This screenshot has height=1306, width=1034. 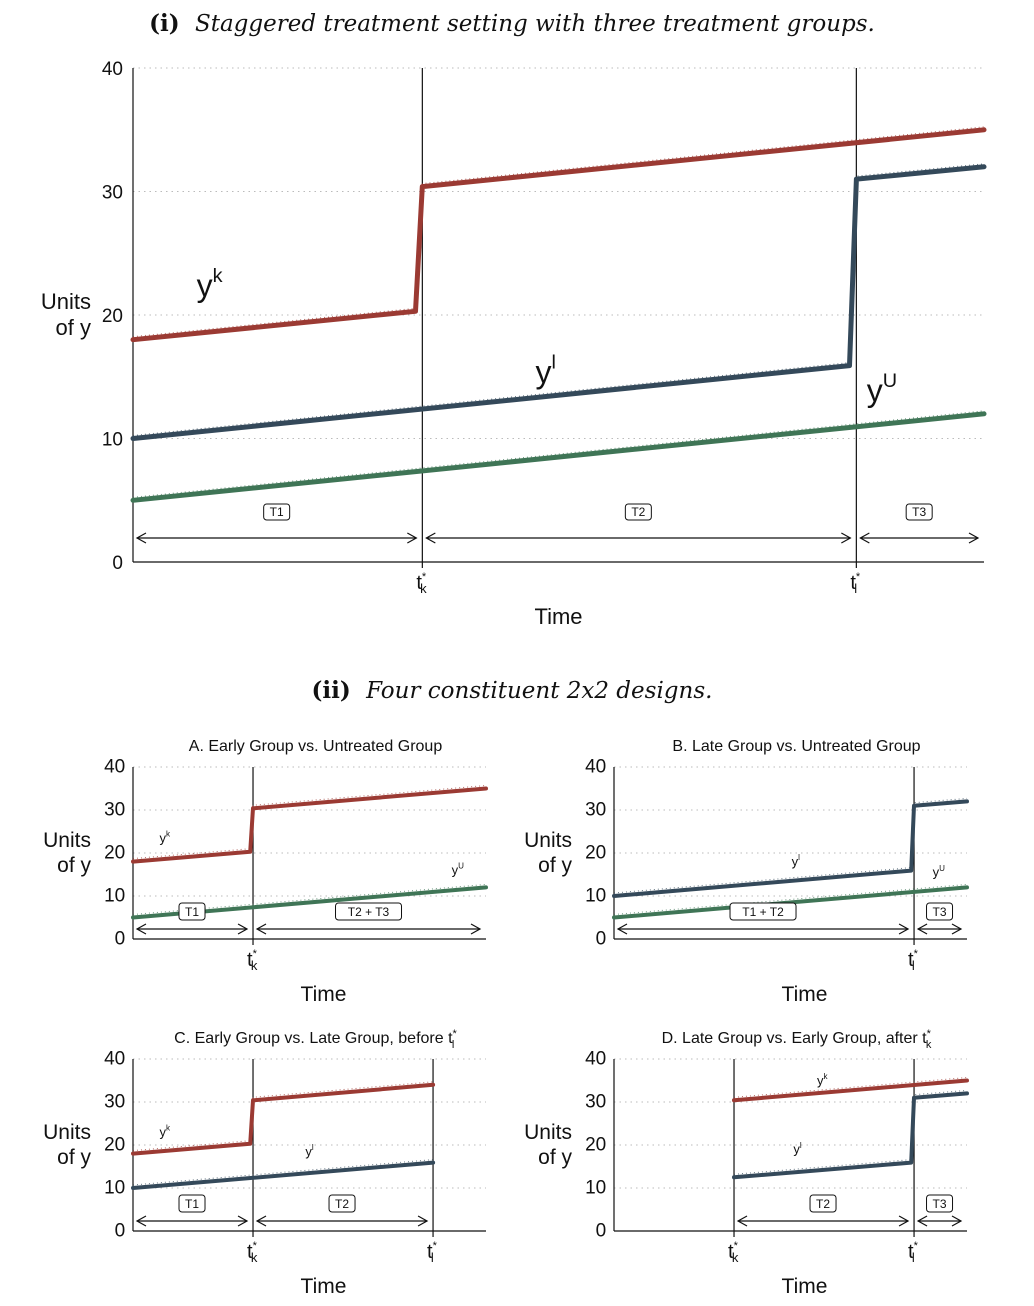 I want to click on series-line-l, so click(x=850, y=1135).